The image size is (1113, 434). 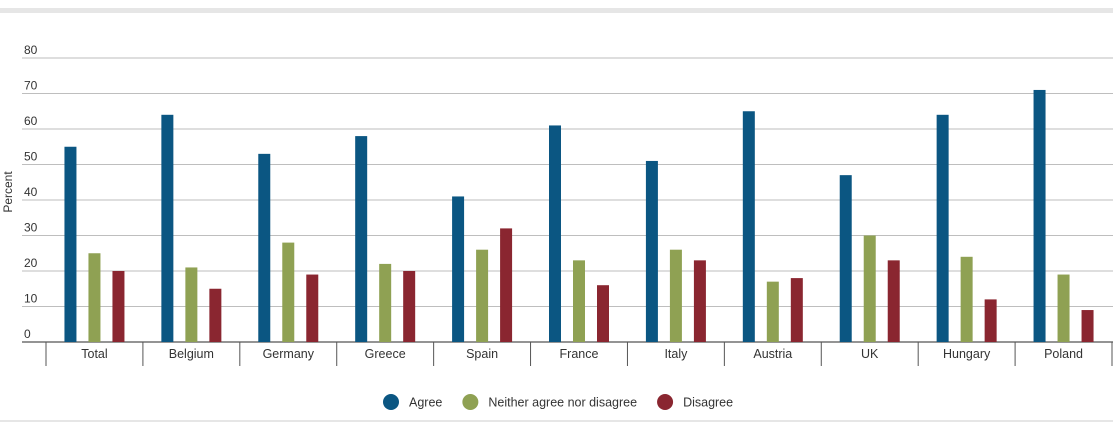 What do you see at coordinates (676, 354) in the screenshot?
I see `x-tick-label: Italy` at bounding box center [676, 354].